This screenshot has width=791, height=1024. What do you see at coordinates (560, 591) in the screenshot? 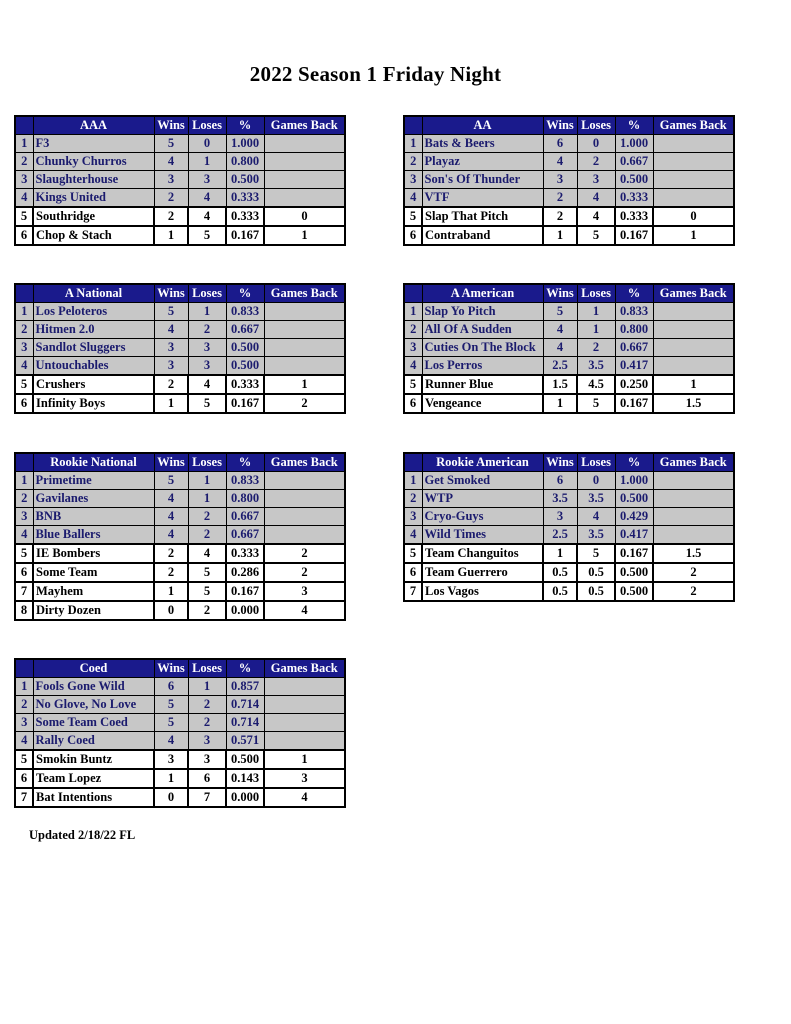
I see `wins-cell: 0.5` at bounding box center [560, 591].